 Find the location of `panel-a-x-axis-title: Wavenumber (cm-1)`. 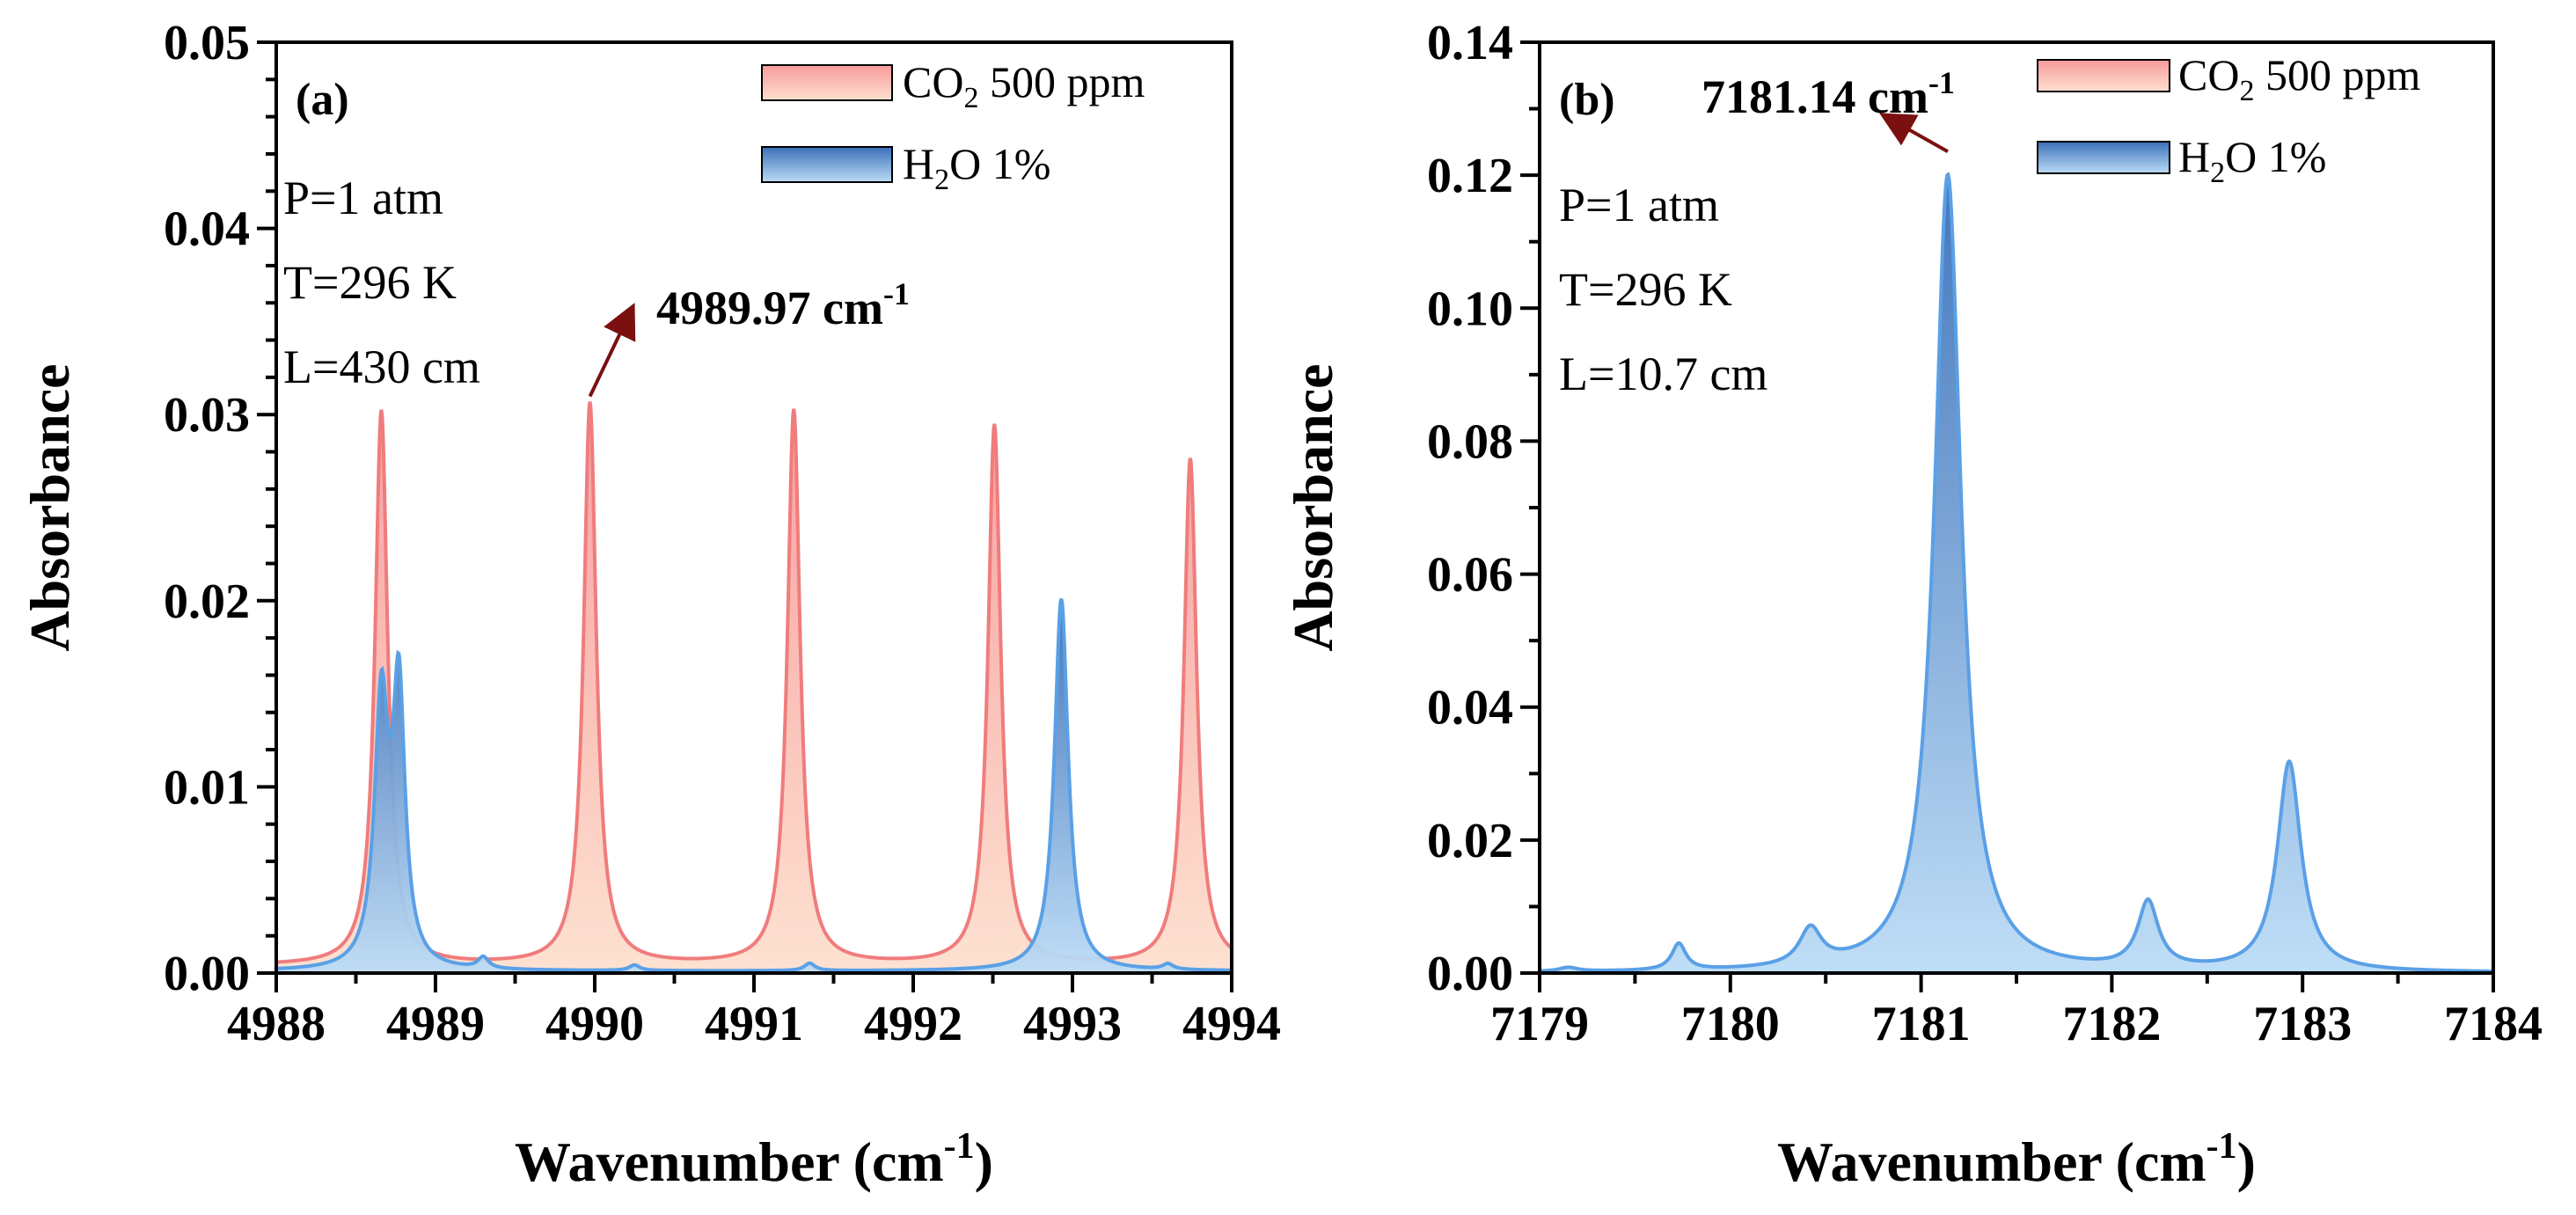

panel-a-x-axis-title: Wavenumber (cm-1) is located at coordinates (754, 1159).